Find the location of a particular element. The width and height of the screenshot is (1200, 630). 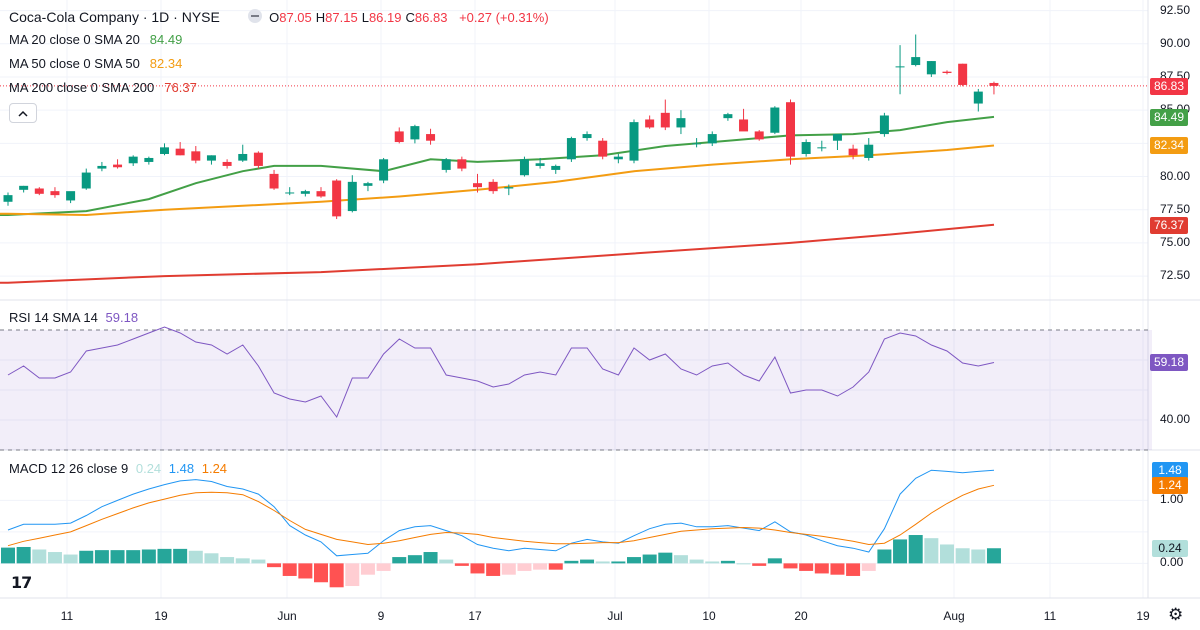

ohlc-value: 87.15 is located at coordinates (341, 17).